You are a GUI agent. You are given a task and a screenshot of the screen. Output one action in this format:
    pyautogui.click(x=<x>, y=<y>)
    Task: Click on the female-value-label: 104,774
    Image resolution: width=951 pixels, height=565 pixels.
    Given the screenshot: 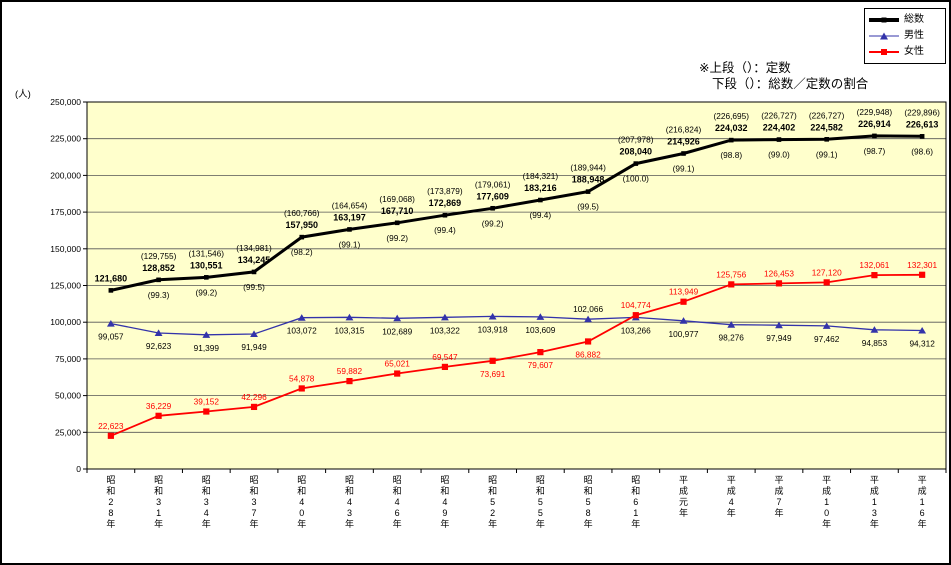 What is the action you would take?
    pyautogui.click(x=636, y=305)
    